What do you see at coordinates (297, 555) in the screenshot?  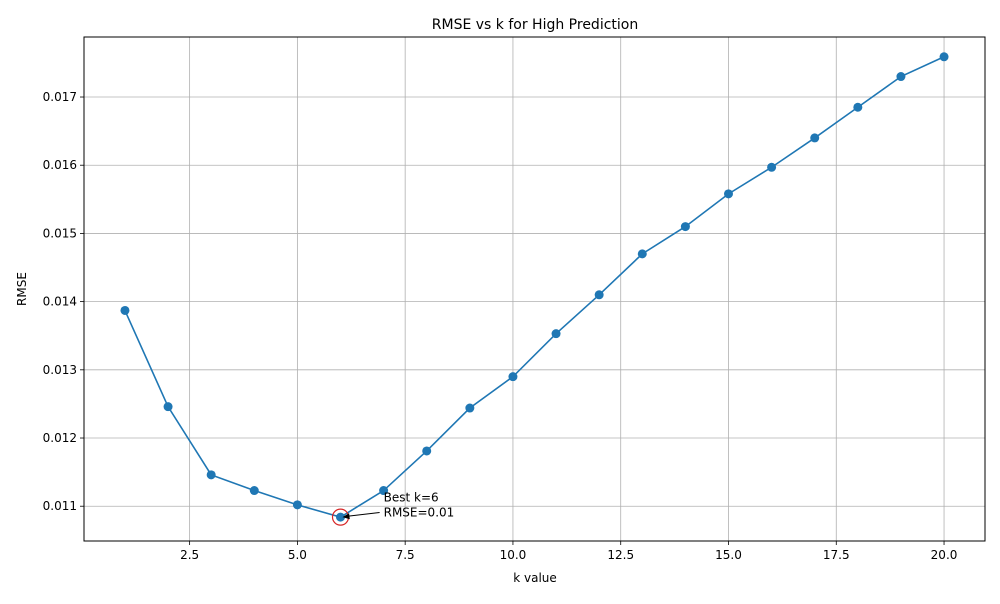 I see `x-tick-label: 5.0` at bounding box center [297, 555].